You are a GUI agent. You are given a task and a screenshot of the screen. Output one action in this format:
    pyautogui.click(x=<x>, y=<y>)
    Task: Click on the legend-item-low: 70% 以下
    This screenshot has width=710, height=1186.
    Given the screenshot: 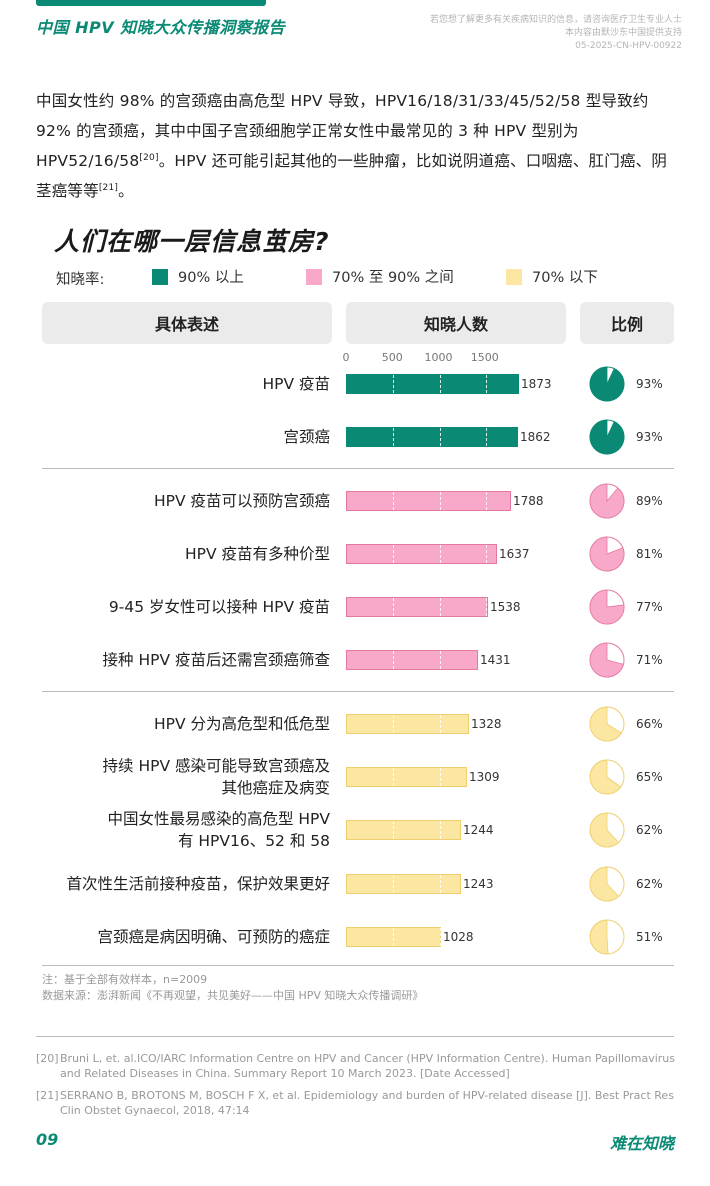 What is the action you would take?
    pyautogui.click(x=552, y=276)
    